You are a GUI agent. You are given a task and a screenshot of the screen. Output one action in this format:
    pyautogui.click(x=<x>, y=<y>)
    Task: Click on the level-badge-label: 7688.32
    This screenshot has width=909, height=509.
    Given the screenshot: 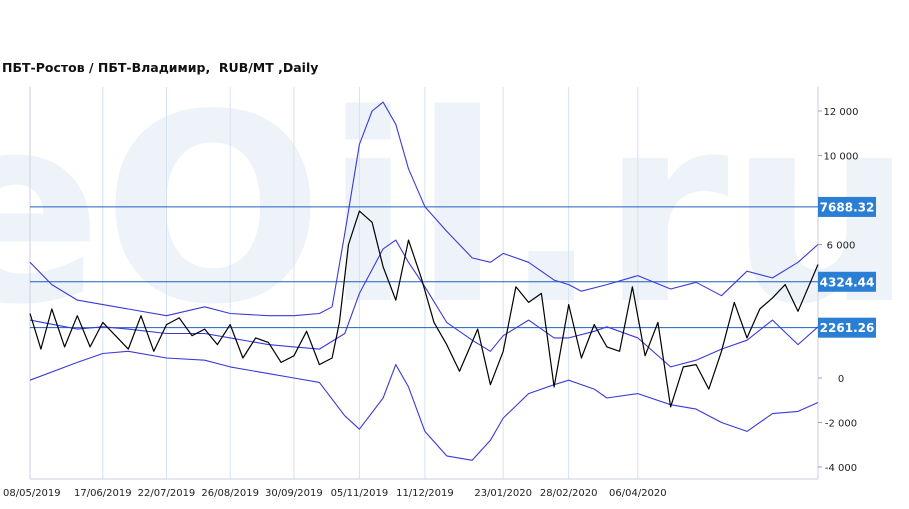 What is the action you would take?
    pyautogui.click(x=847, y=207)
    